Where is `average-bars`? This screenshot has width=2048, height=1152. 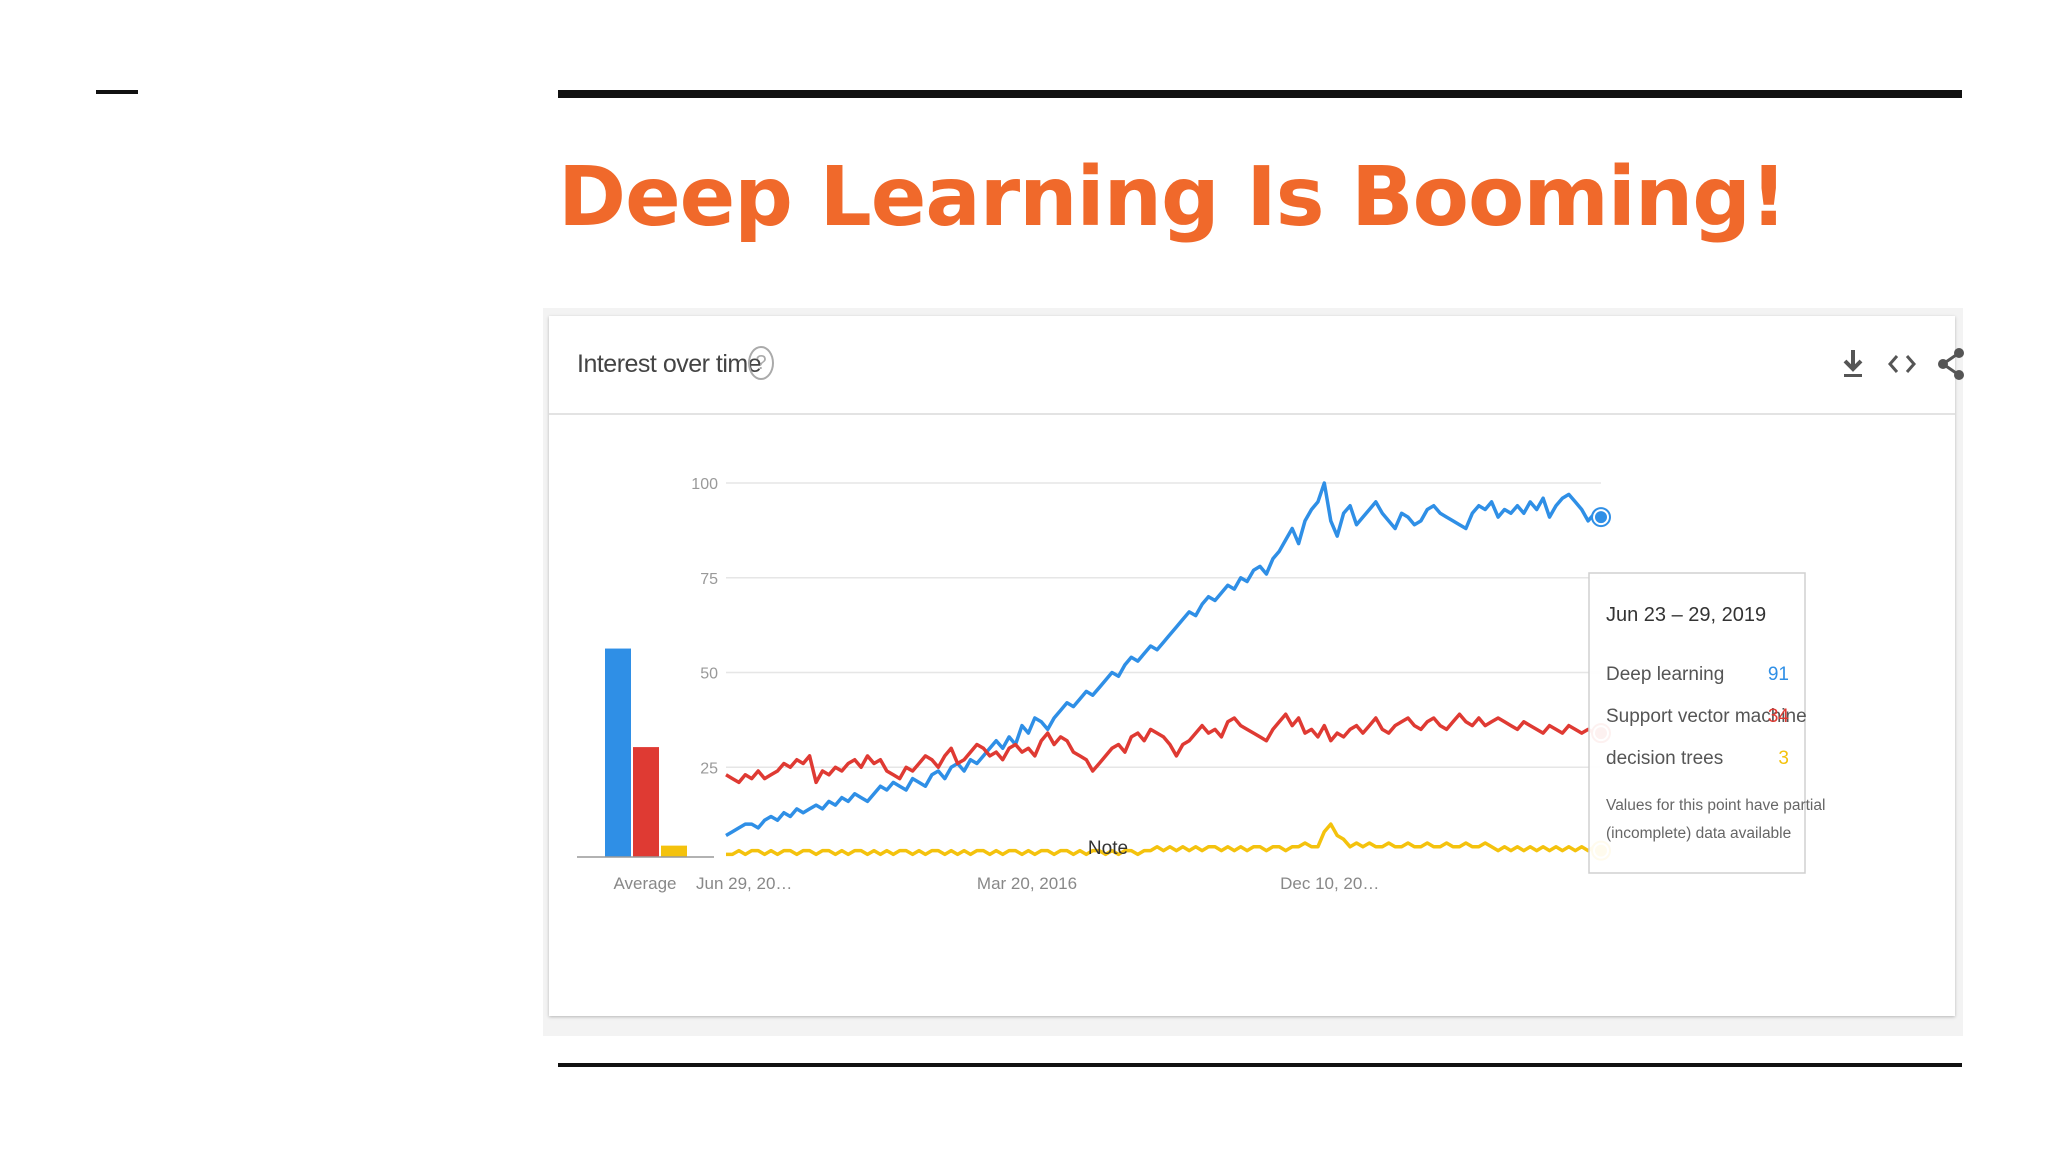
average-bars is located at coordinates (646, 752).